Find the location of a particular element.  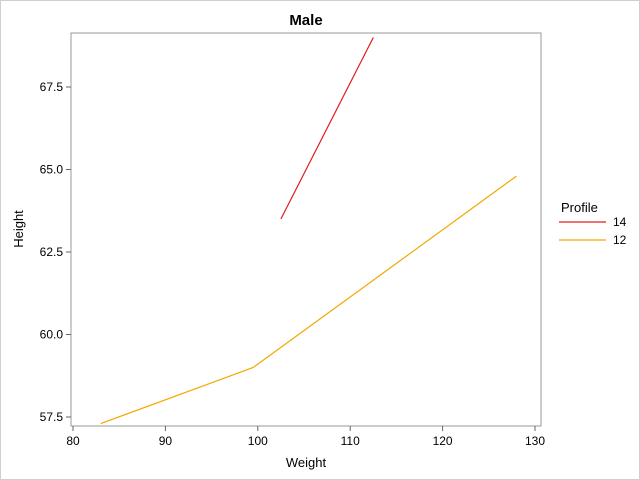

legend-label-12: 12 is located at coordinates (620, 240).